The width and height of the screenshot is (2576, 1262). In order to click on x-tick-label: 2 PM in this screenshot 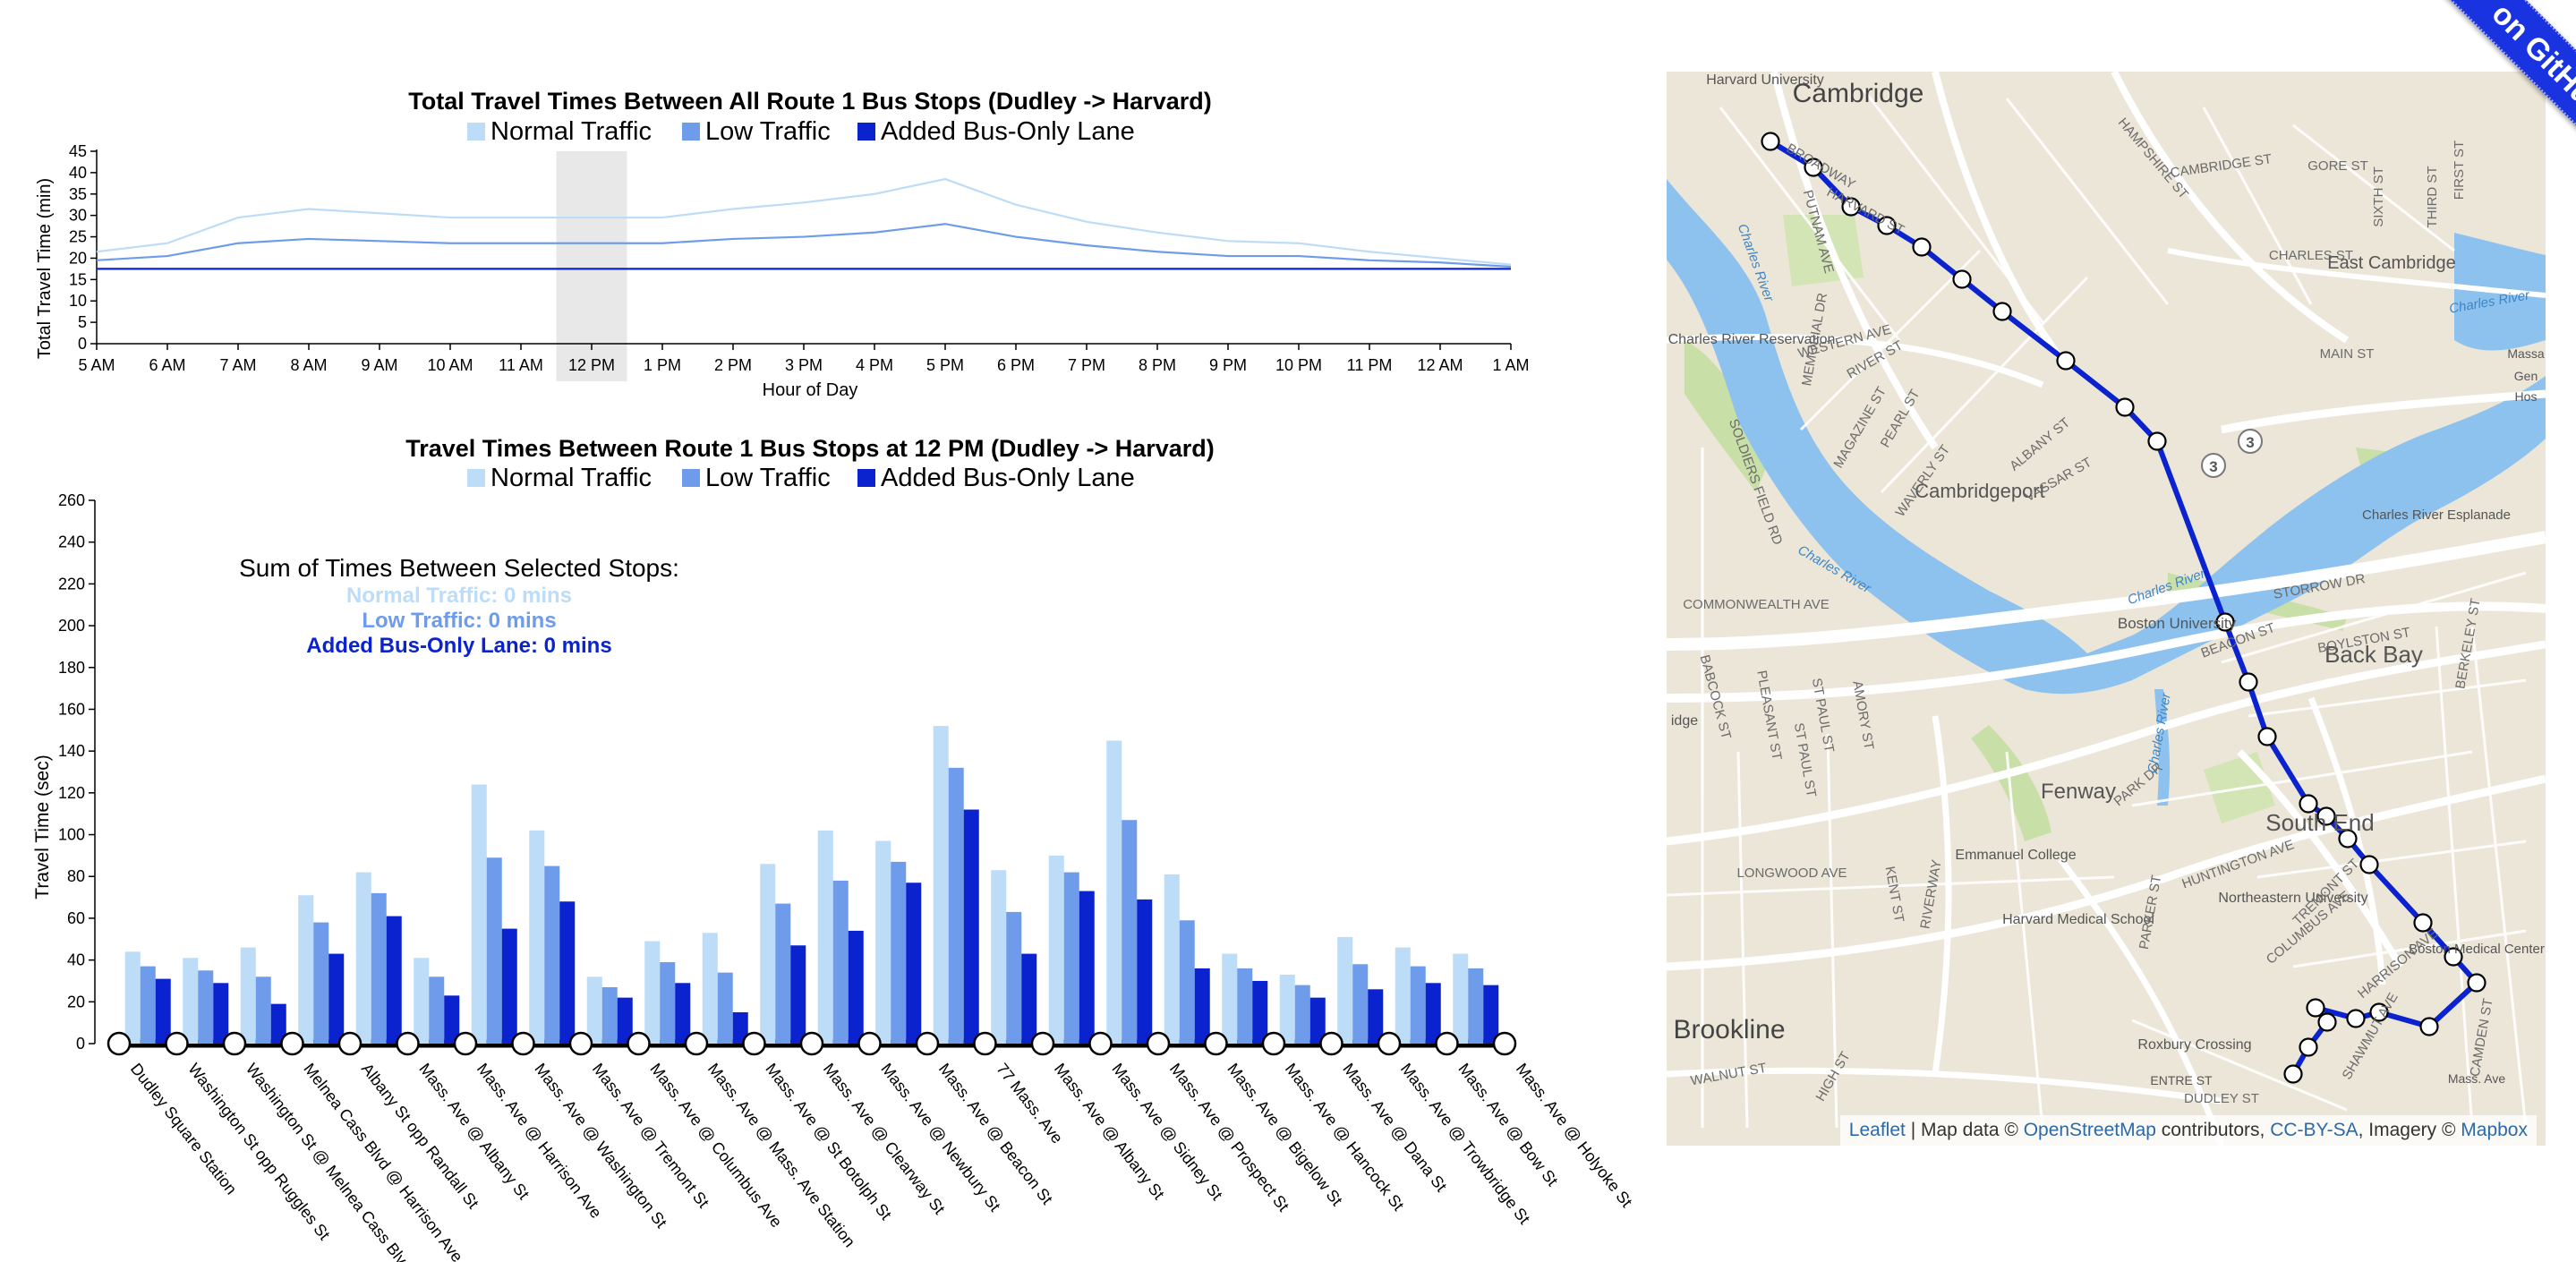, I will do `click(733, 365)`.